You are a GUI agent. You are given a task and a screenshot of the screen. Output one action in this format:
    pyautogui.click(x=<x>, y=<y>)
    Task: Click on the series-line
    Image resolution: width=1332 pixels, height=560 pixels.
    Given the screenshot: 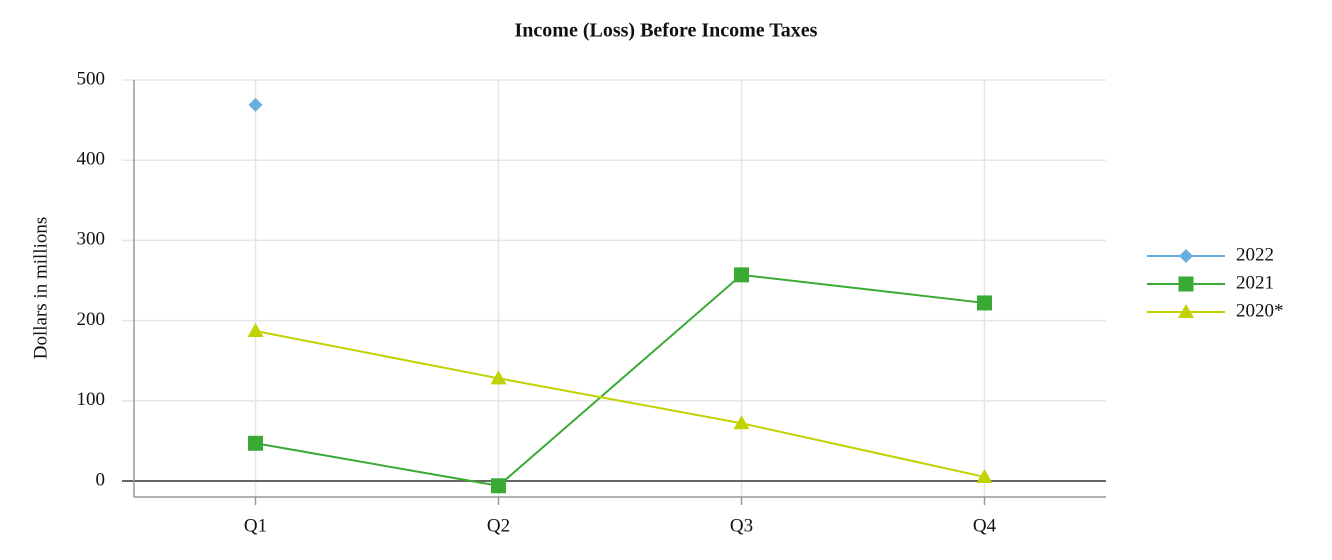 What is the action you would take?
    pyautogui.click(x=620, y=404)
    